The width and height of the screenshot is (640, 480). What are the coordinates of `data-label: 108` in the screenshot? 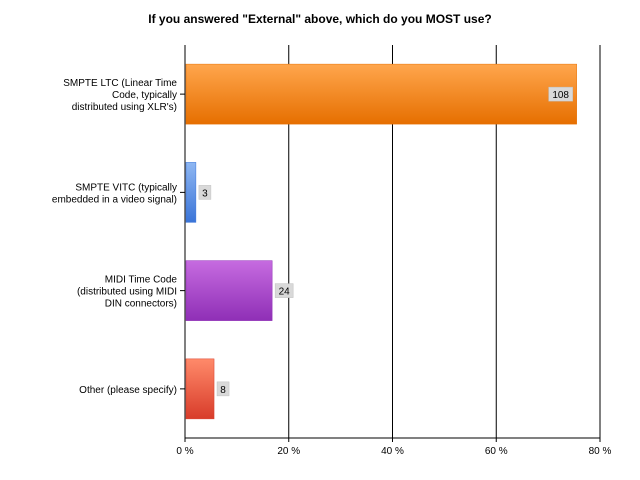 It's located at (560, 95).